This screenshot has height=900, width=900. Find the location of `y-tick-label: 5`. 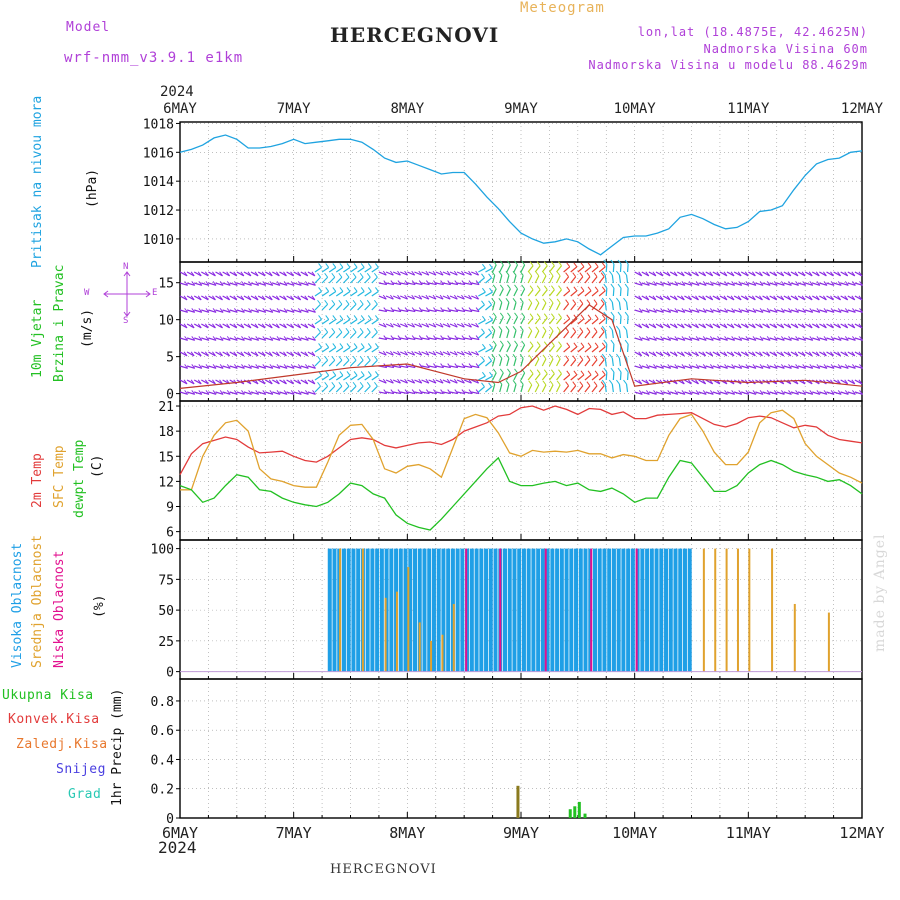

y-tick-label: 5 is located at coordinates (170, 358).